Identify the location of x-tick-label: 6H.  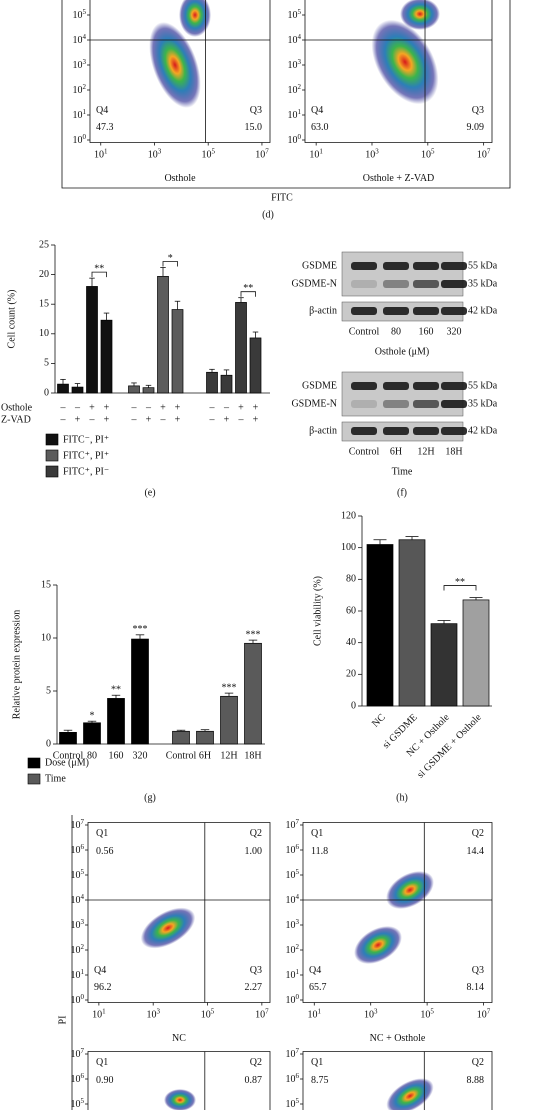
(205, 755).